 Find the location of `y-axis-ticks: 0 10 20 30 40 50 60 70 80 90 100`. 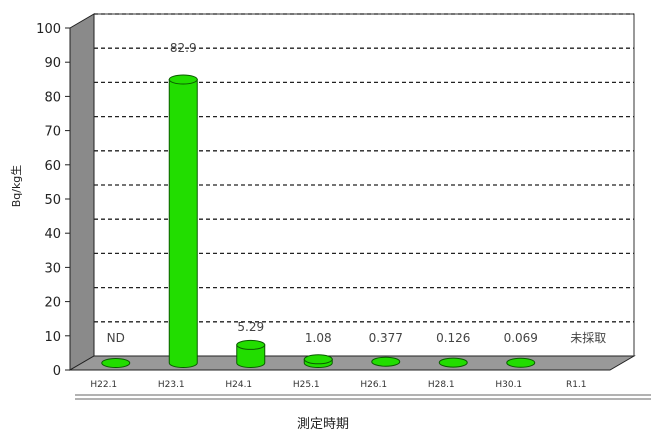

y-axis-ticks: 0 10 20 30 40 50 60 70 80 90 100 is located at coordinates (53, 200).